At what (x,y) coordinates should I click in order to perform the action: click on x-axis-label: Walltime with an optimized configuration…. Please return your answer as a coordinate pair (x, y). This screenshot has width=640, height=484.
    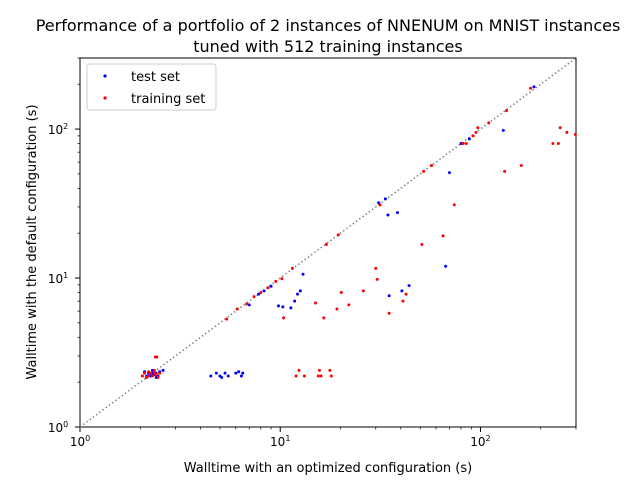
    Looking at the image, I should click on (328, 468).